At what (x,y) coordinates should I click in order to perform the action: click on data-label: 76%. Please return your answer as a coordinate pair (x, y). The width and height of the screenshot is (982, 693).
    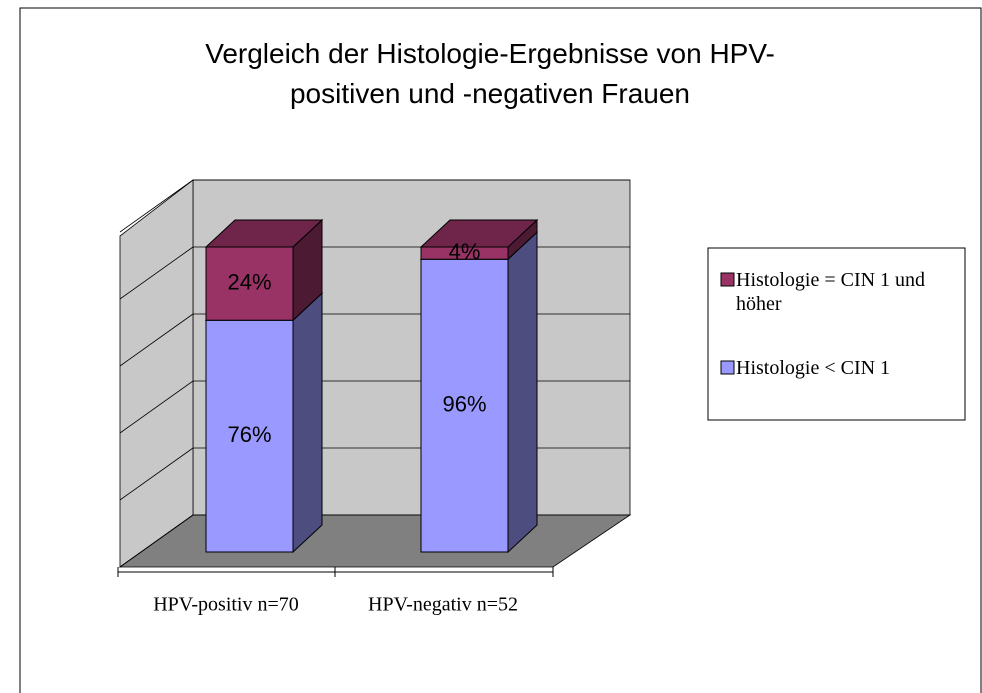
    Looking at the image, I should click on (249, 434).